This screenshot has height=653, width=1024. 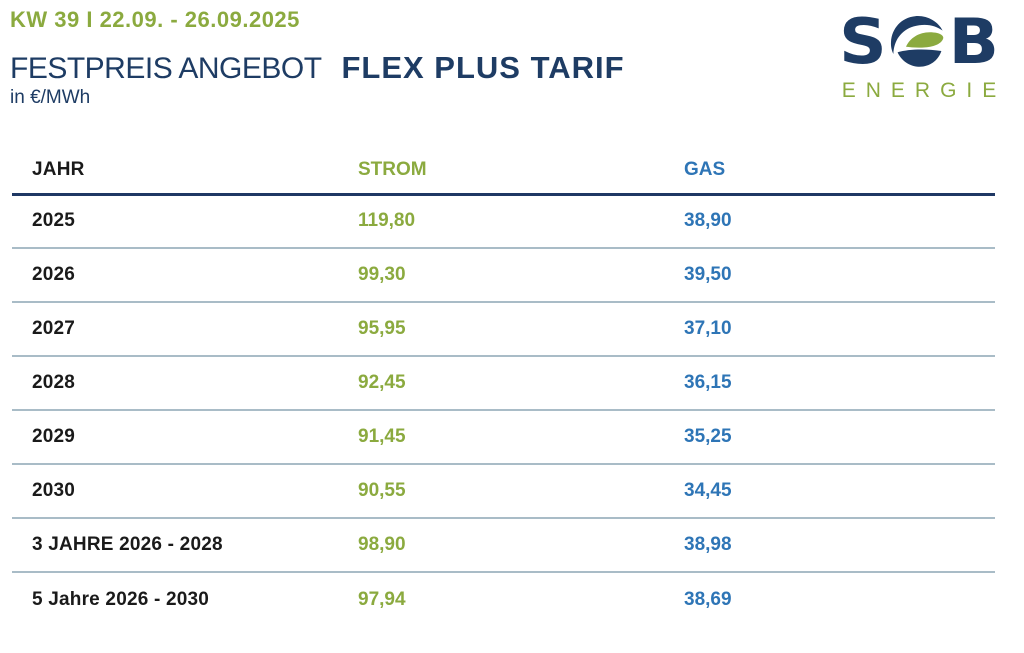 What do you see at coordinates (185, 437) in the screenshot?
I see `row-label-cell: 2029` at bounding box center [185, 437].